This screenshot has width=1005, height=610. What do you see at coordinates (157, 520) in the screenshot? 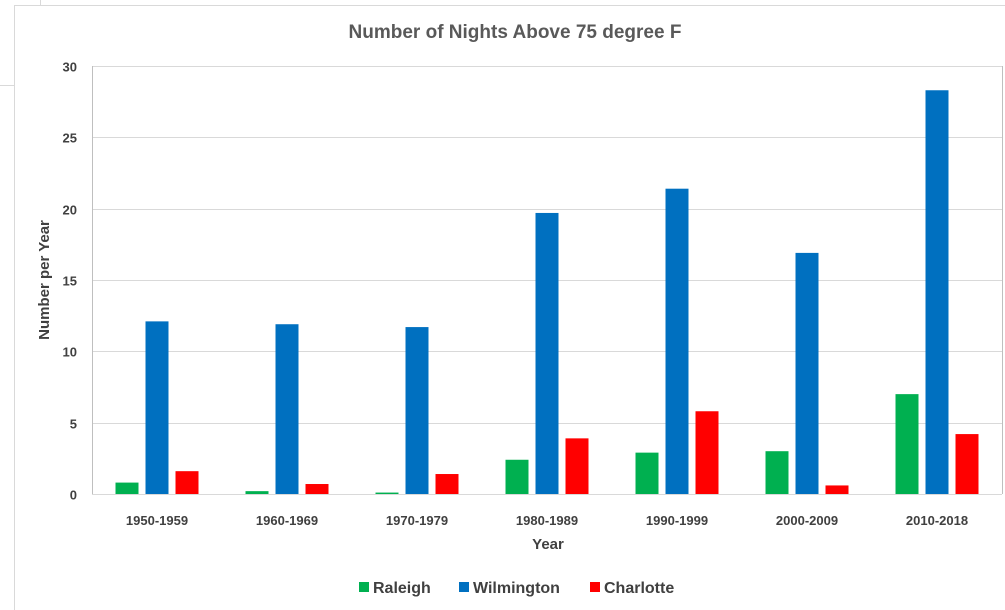
I see `x-tick-label: 1950-1959` at bounding box center [157, 520].